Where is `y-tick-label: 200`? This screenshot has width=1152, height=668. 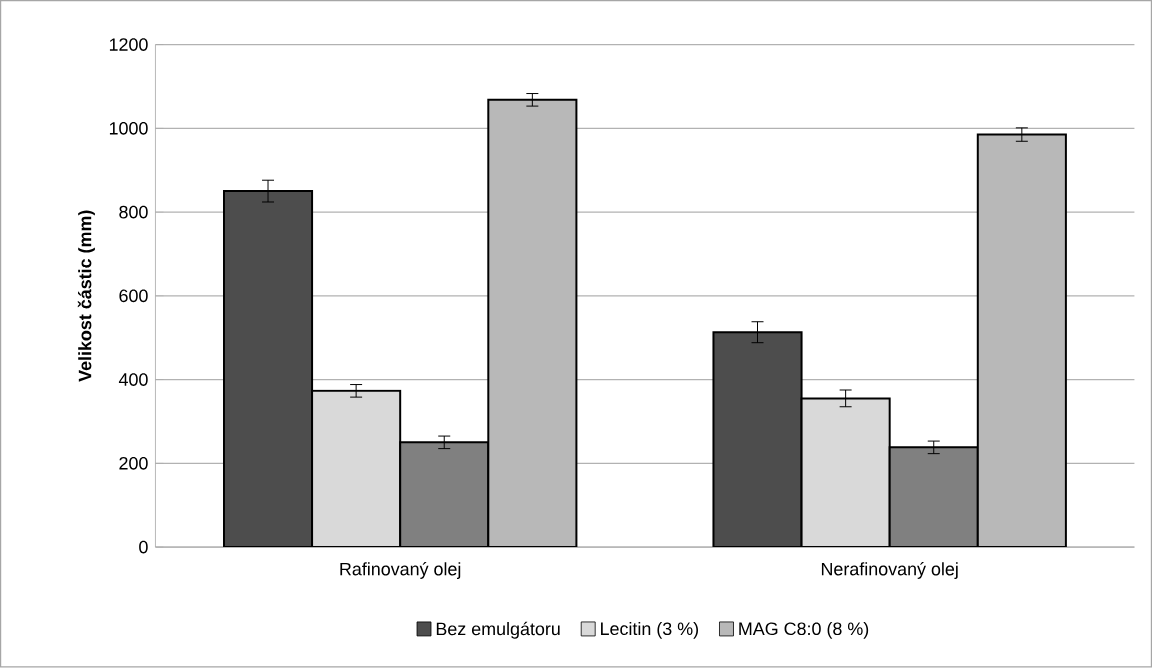
y-tick-label: 200 is located at coordinates (133, 463).